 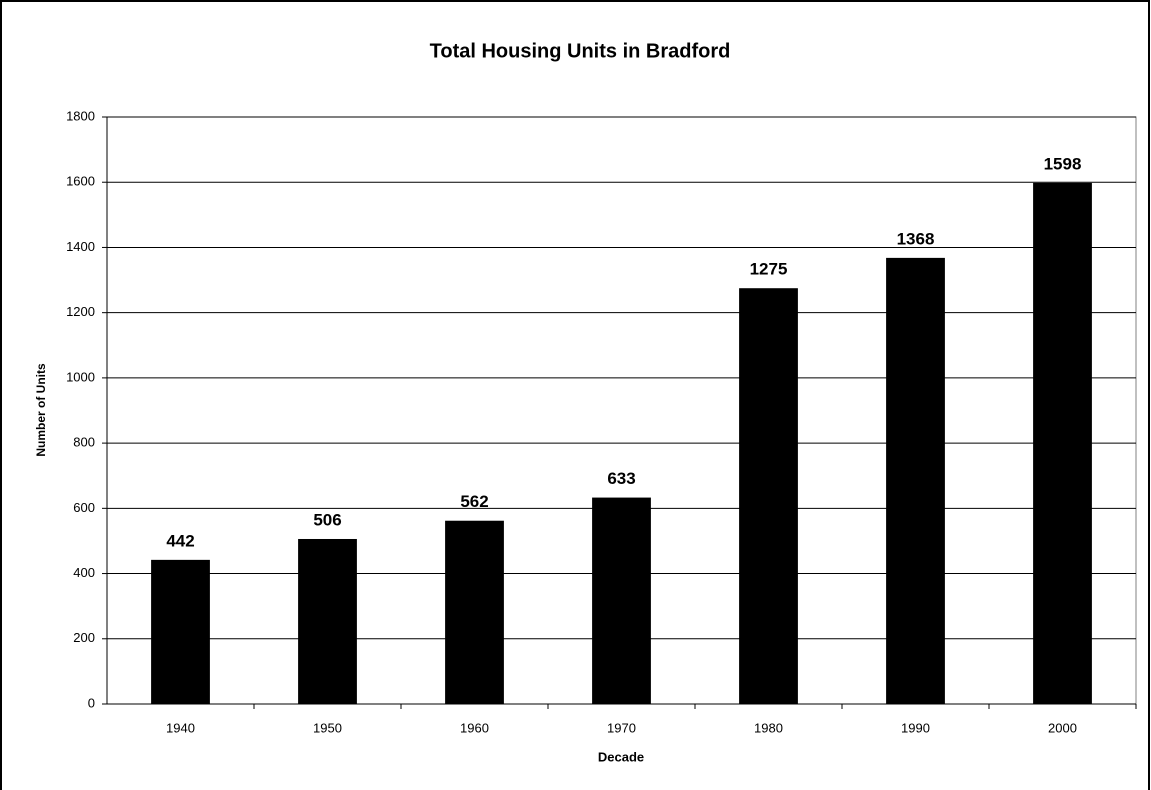 What do you see at coordinates (580, 51) in the screenshot?
I see `chart-title: Total Housing Units in Bradford` at bounding box center [580, 51].